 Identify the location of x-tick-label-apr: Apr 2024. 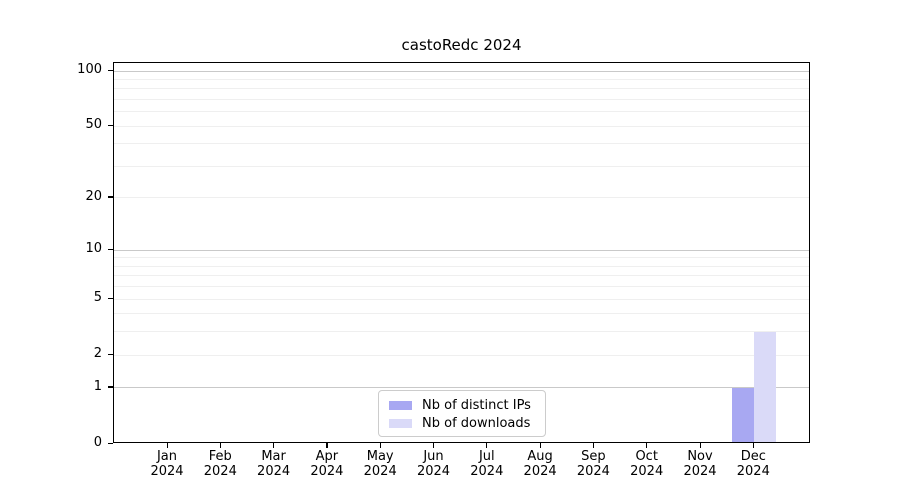
(327, 464).